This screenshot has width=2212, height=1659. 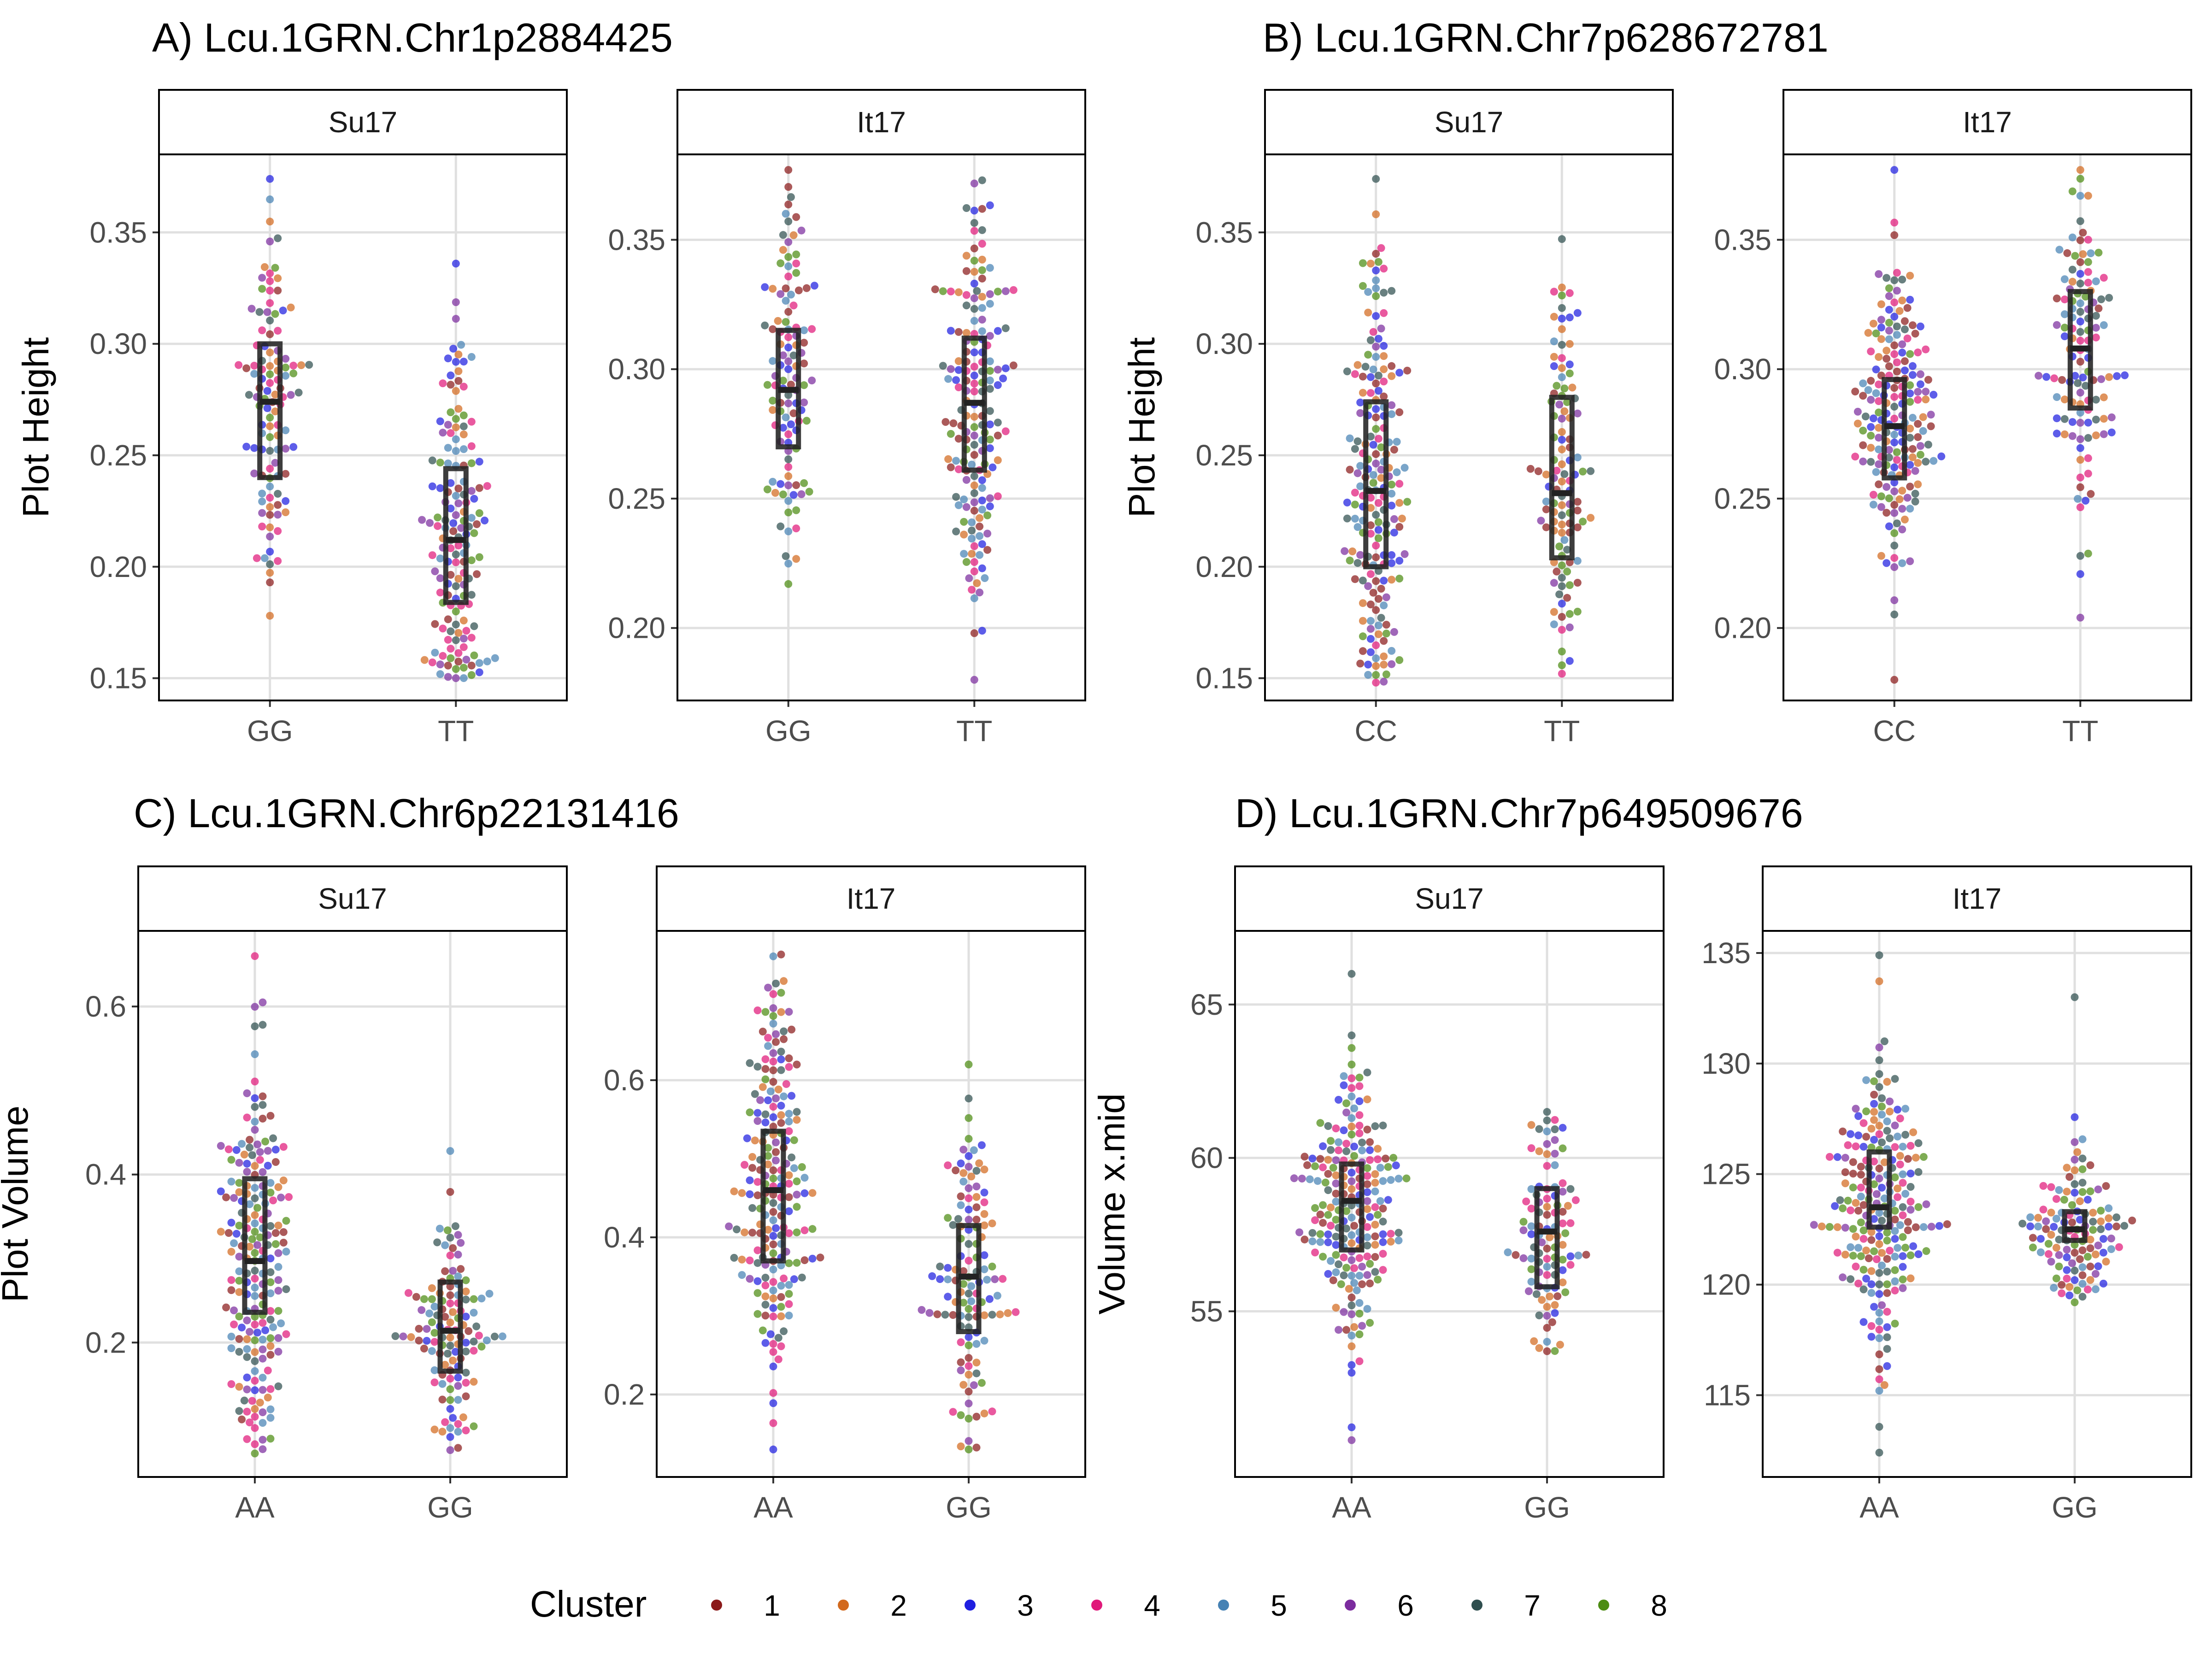 What do you see at coordinates (1726, 1284) in the screenshot?
I see `y-tick-label: 120` at bounding box center [1726, 1284].